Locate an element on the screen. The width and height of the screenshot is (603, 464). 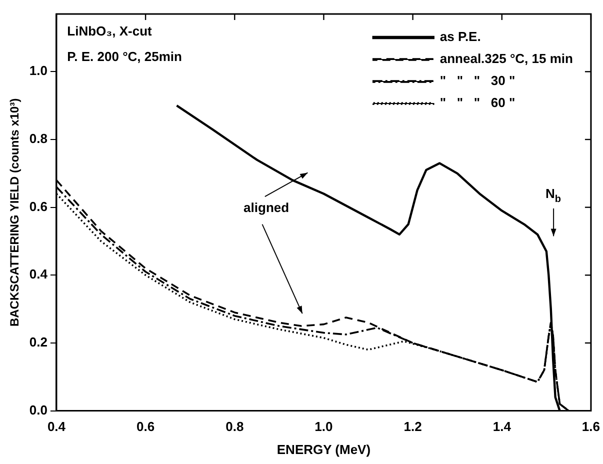
x-tick-label: 0.4 is located at coordinates (56, 426).